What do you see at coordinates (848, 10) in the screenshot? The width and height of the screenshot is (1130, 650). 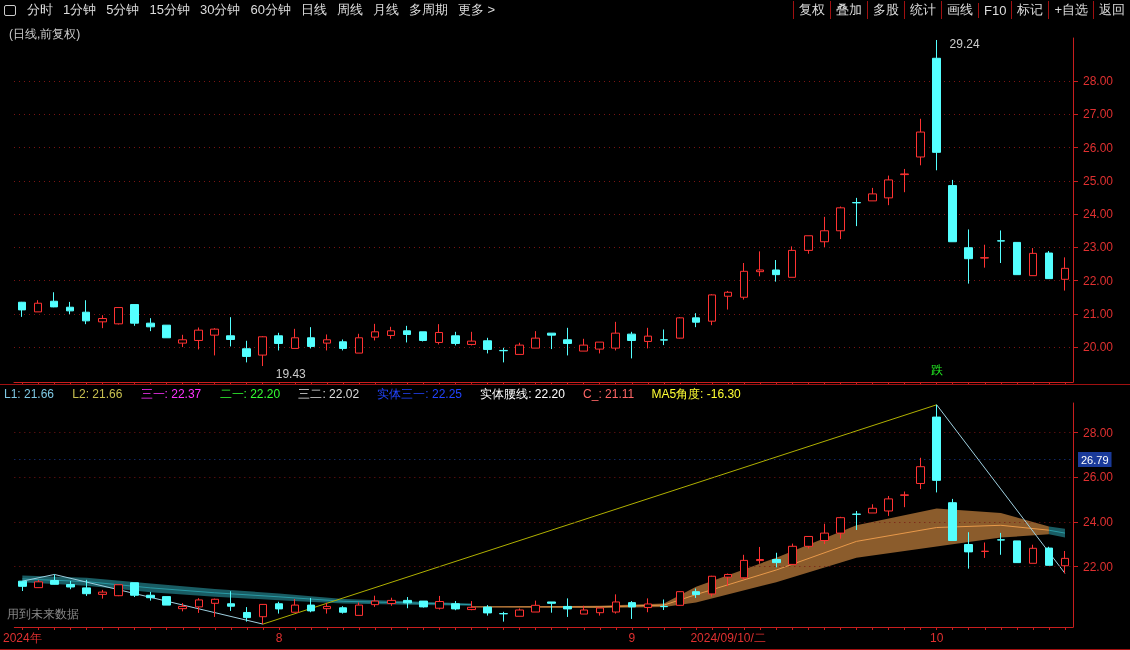 I see `text: 叠加` at bounding box center [848, 10].